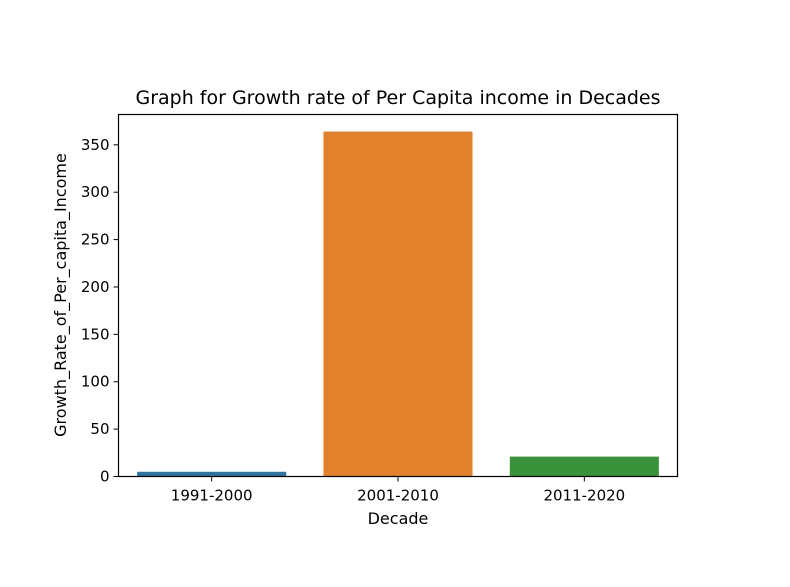 The image size is (790, 587). Describe the element at coordinates (95, 334) in the screenshot. I see `y-tick-label: 150` at that location.